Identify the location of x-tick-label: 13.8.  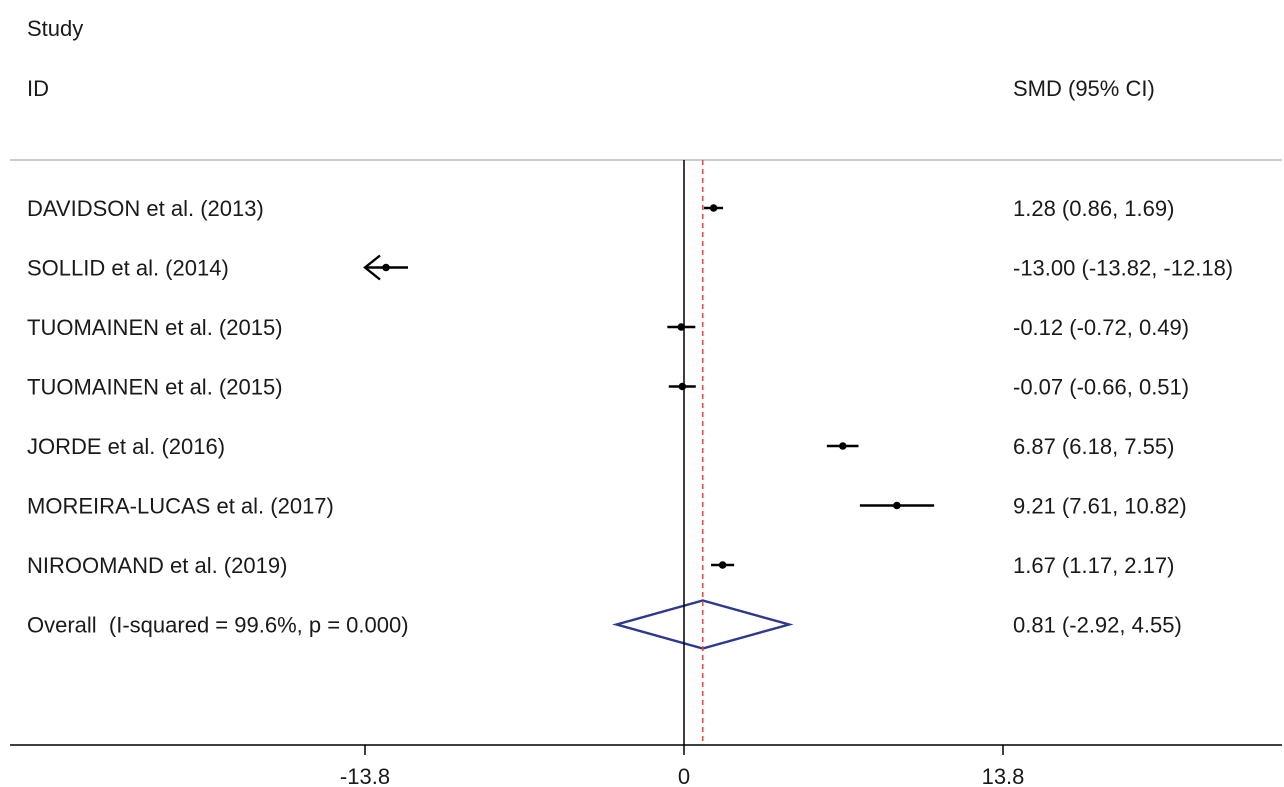
(1003, 775).